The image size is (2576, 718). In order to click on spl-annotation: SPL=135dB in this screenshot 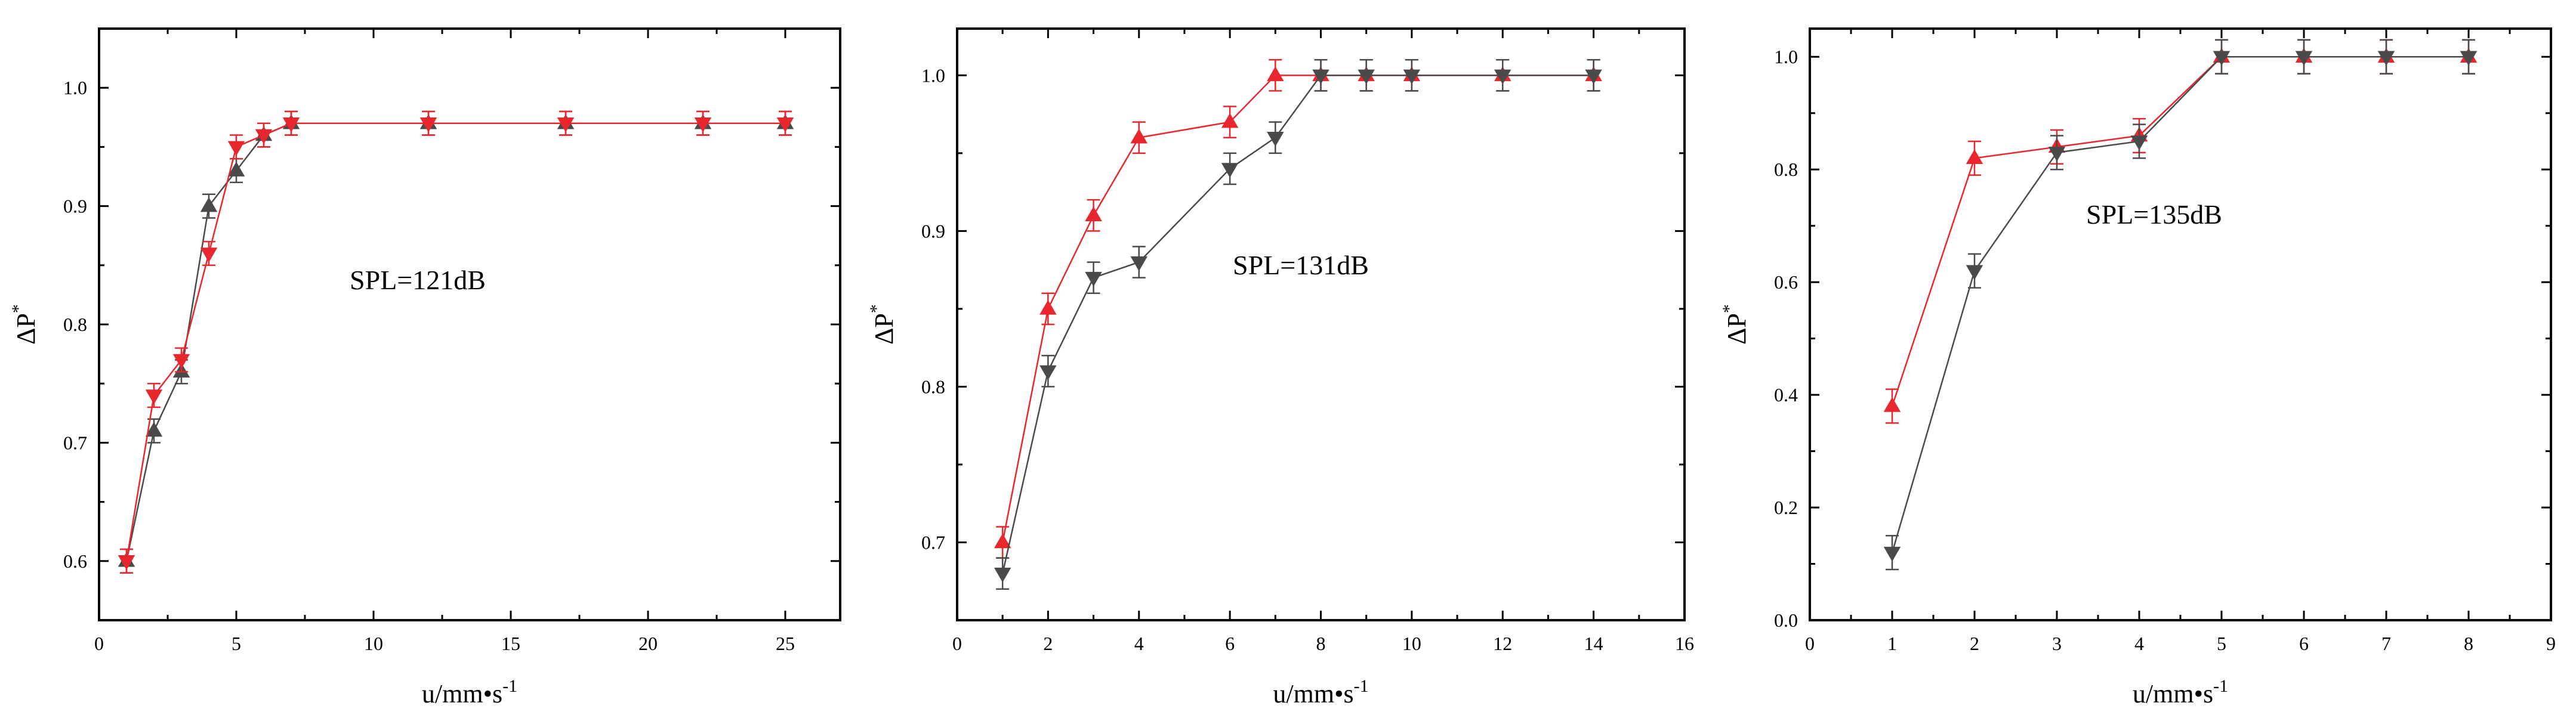, I will do `click(2154, 214)`.